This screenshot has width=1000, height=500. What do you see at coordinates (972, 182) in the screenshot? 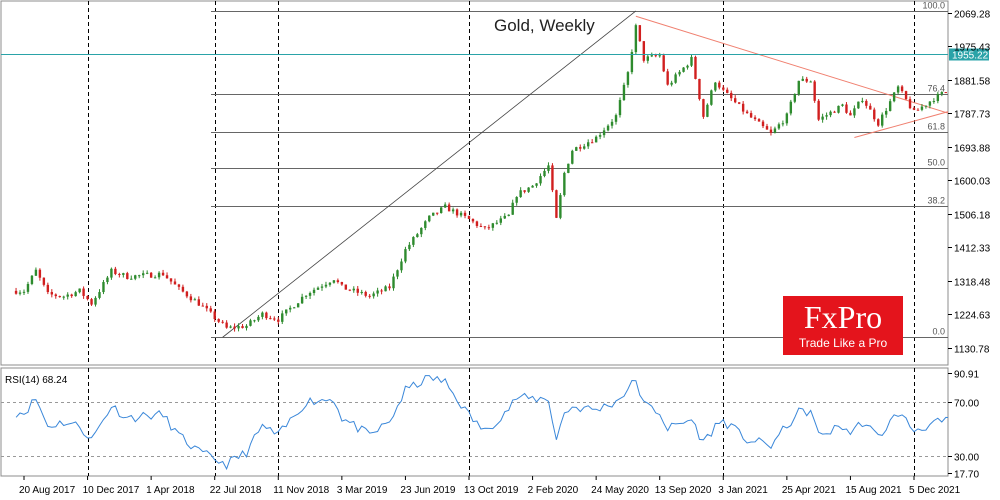
I see `price-tick-label: 1600.03` at bounding box center [972, 182].